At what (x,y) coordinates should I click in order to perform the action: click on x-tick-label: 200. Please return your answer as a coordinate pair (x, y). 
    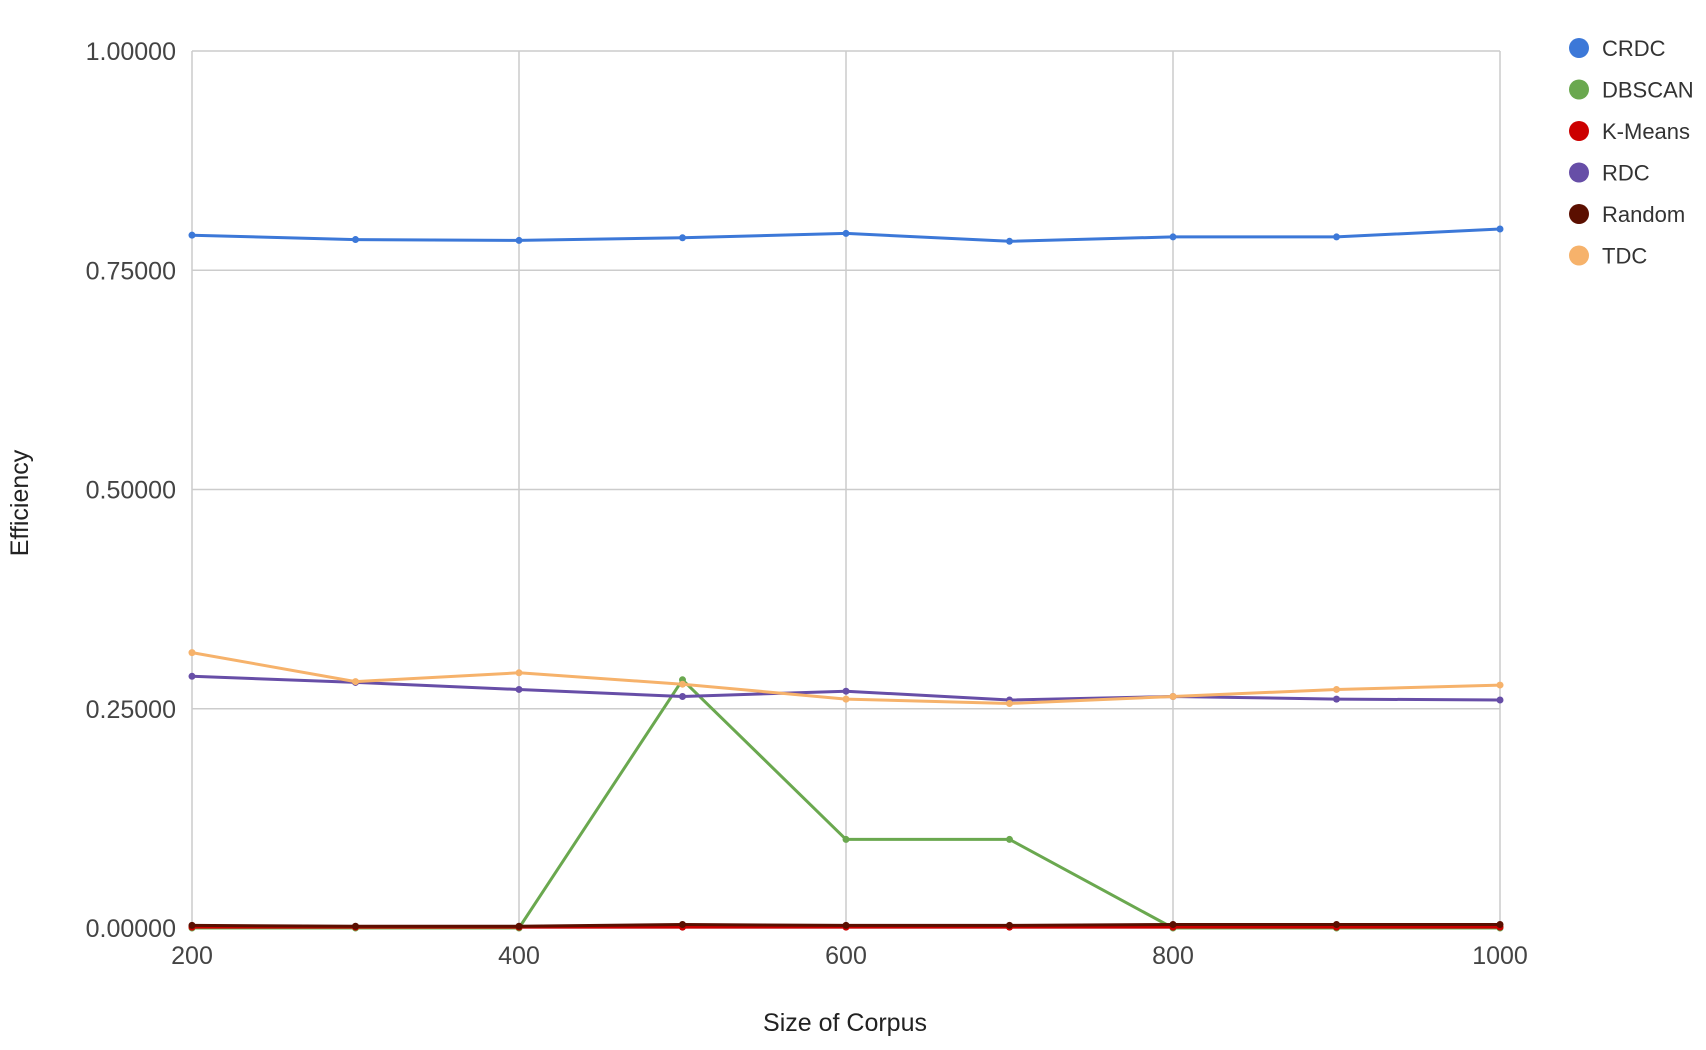
    Looking at the image, I should click on (192, 956).